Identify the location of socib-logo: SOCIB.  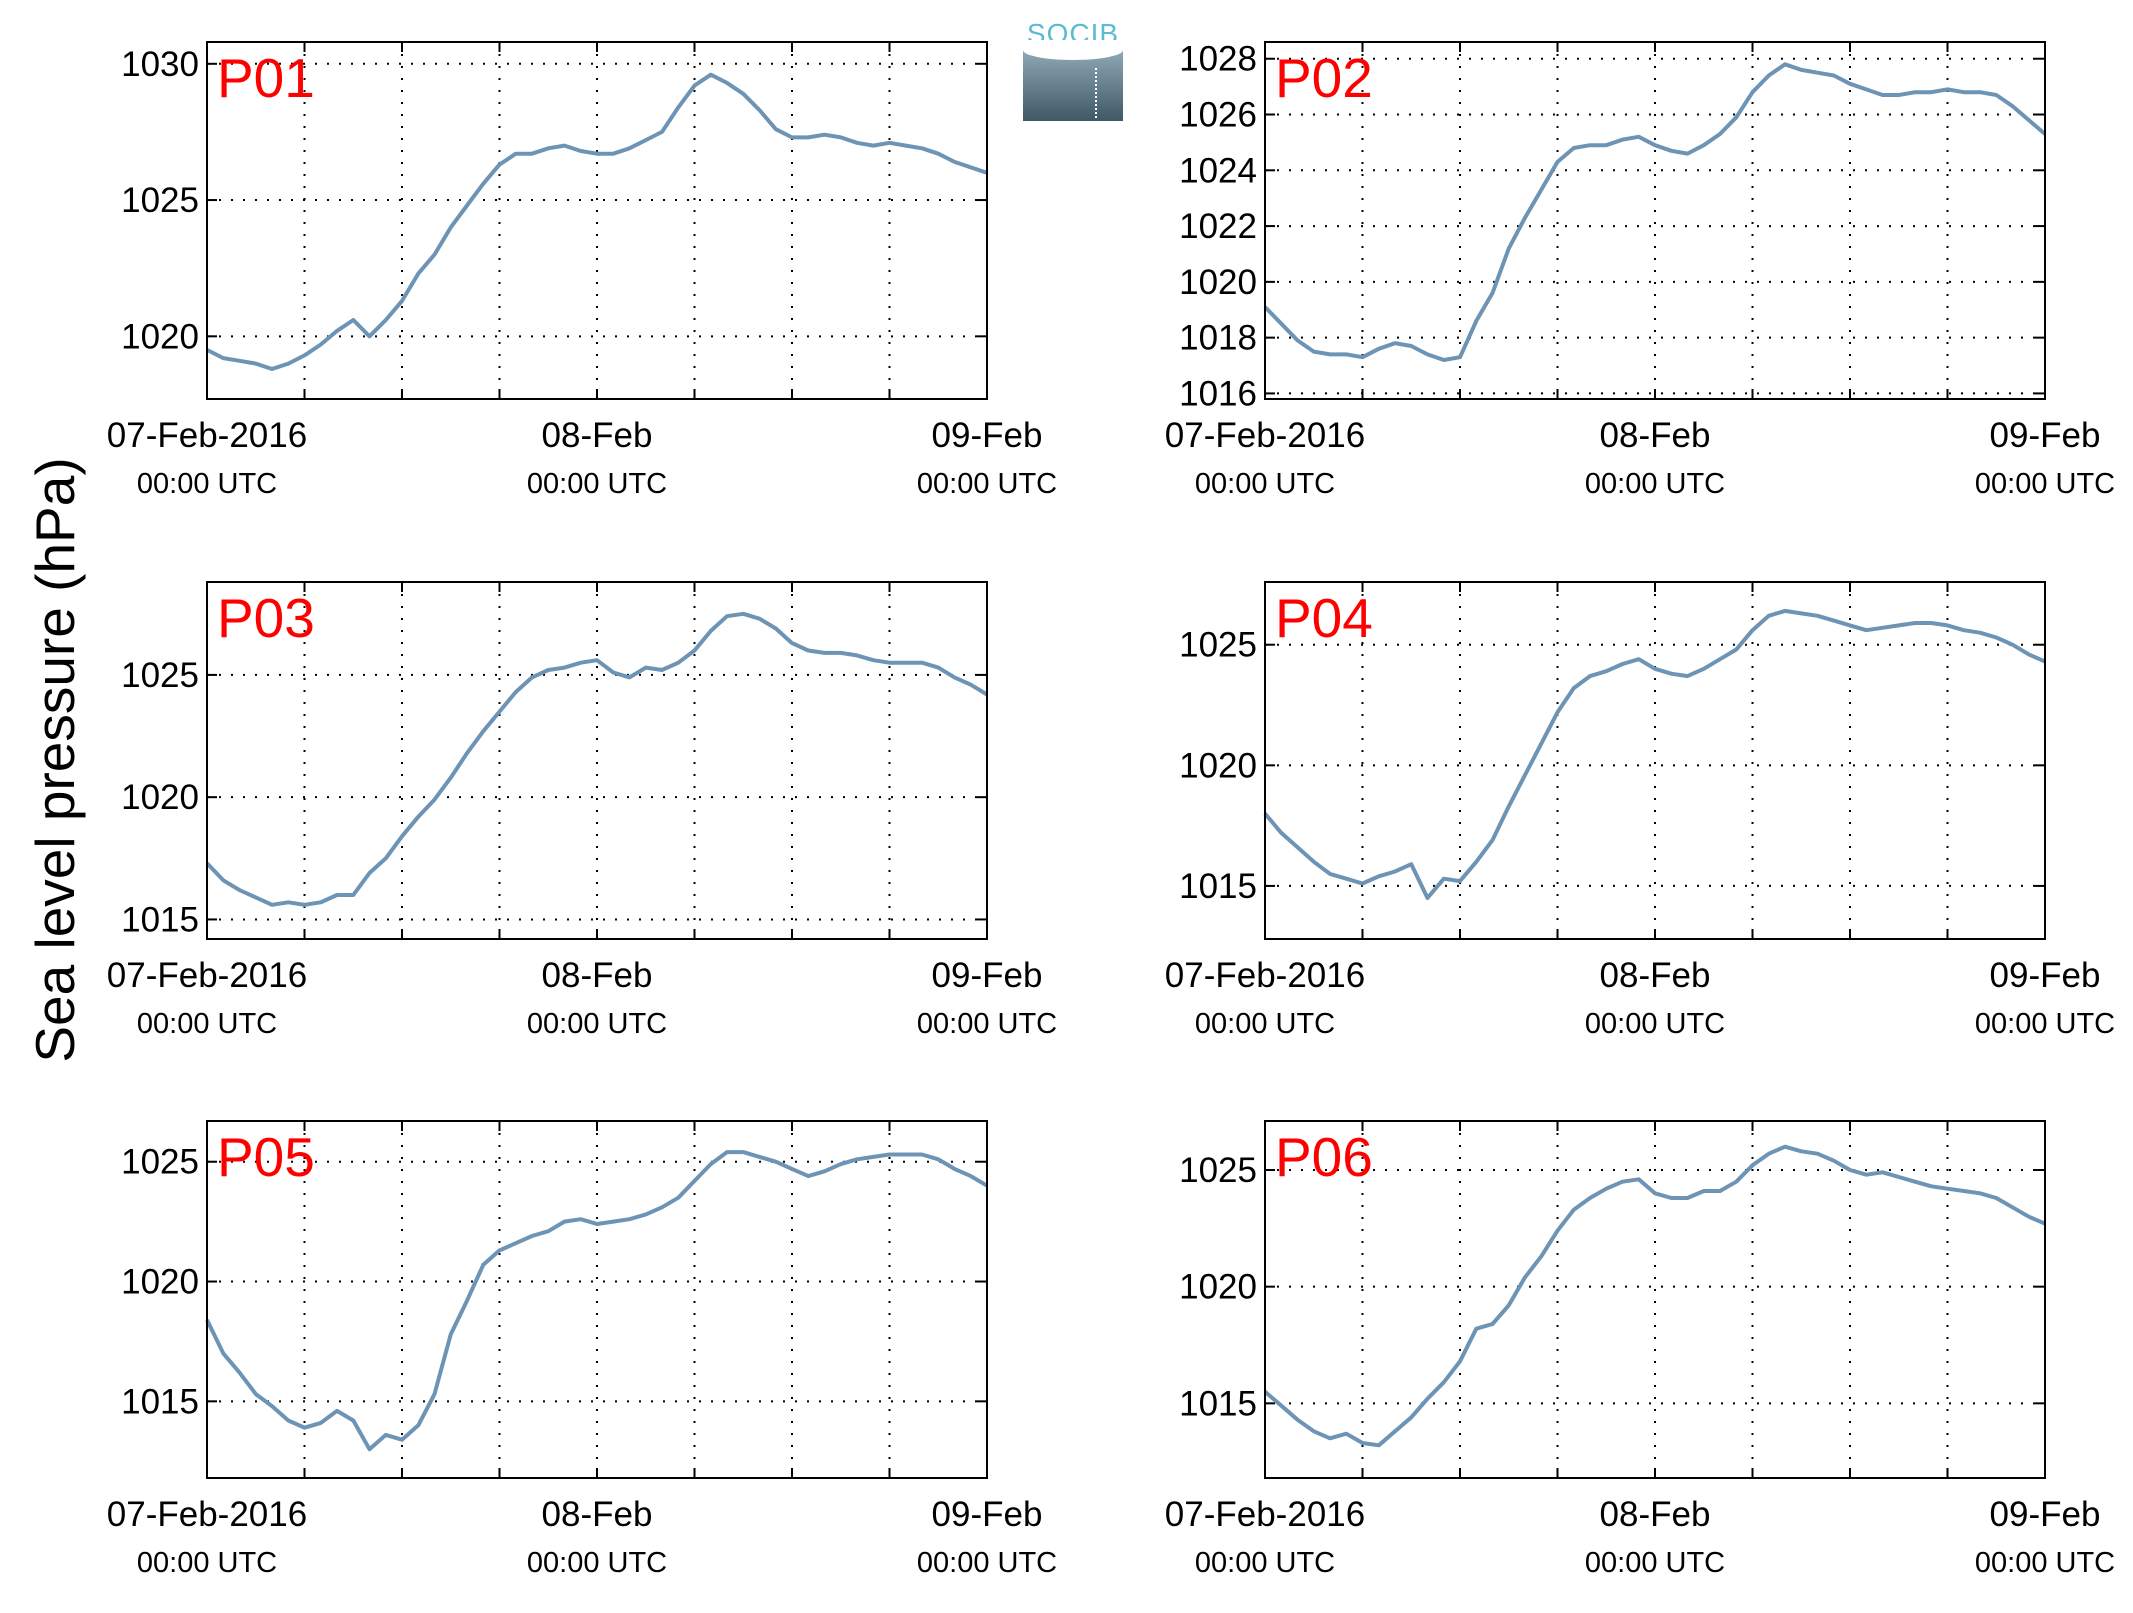
(1073, 69).